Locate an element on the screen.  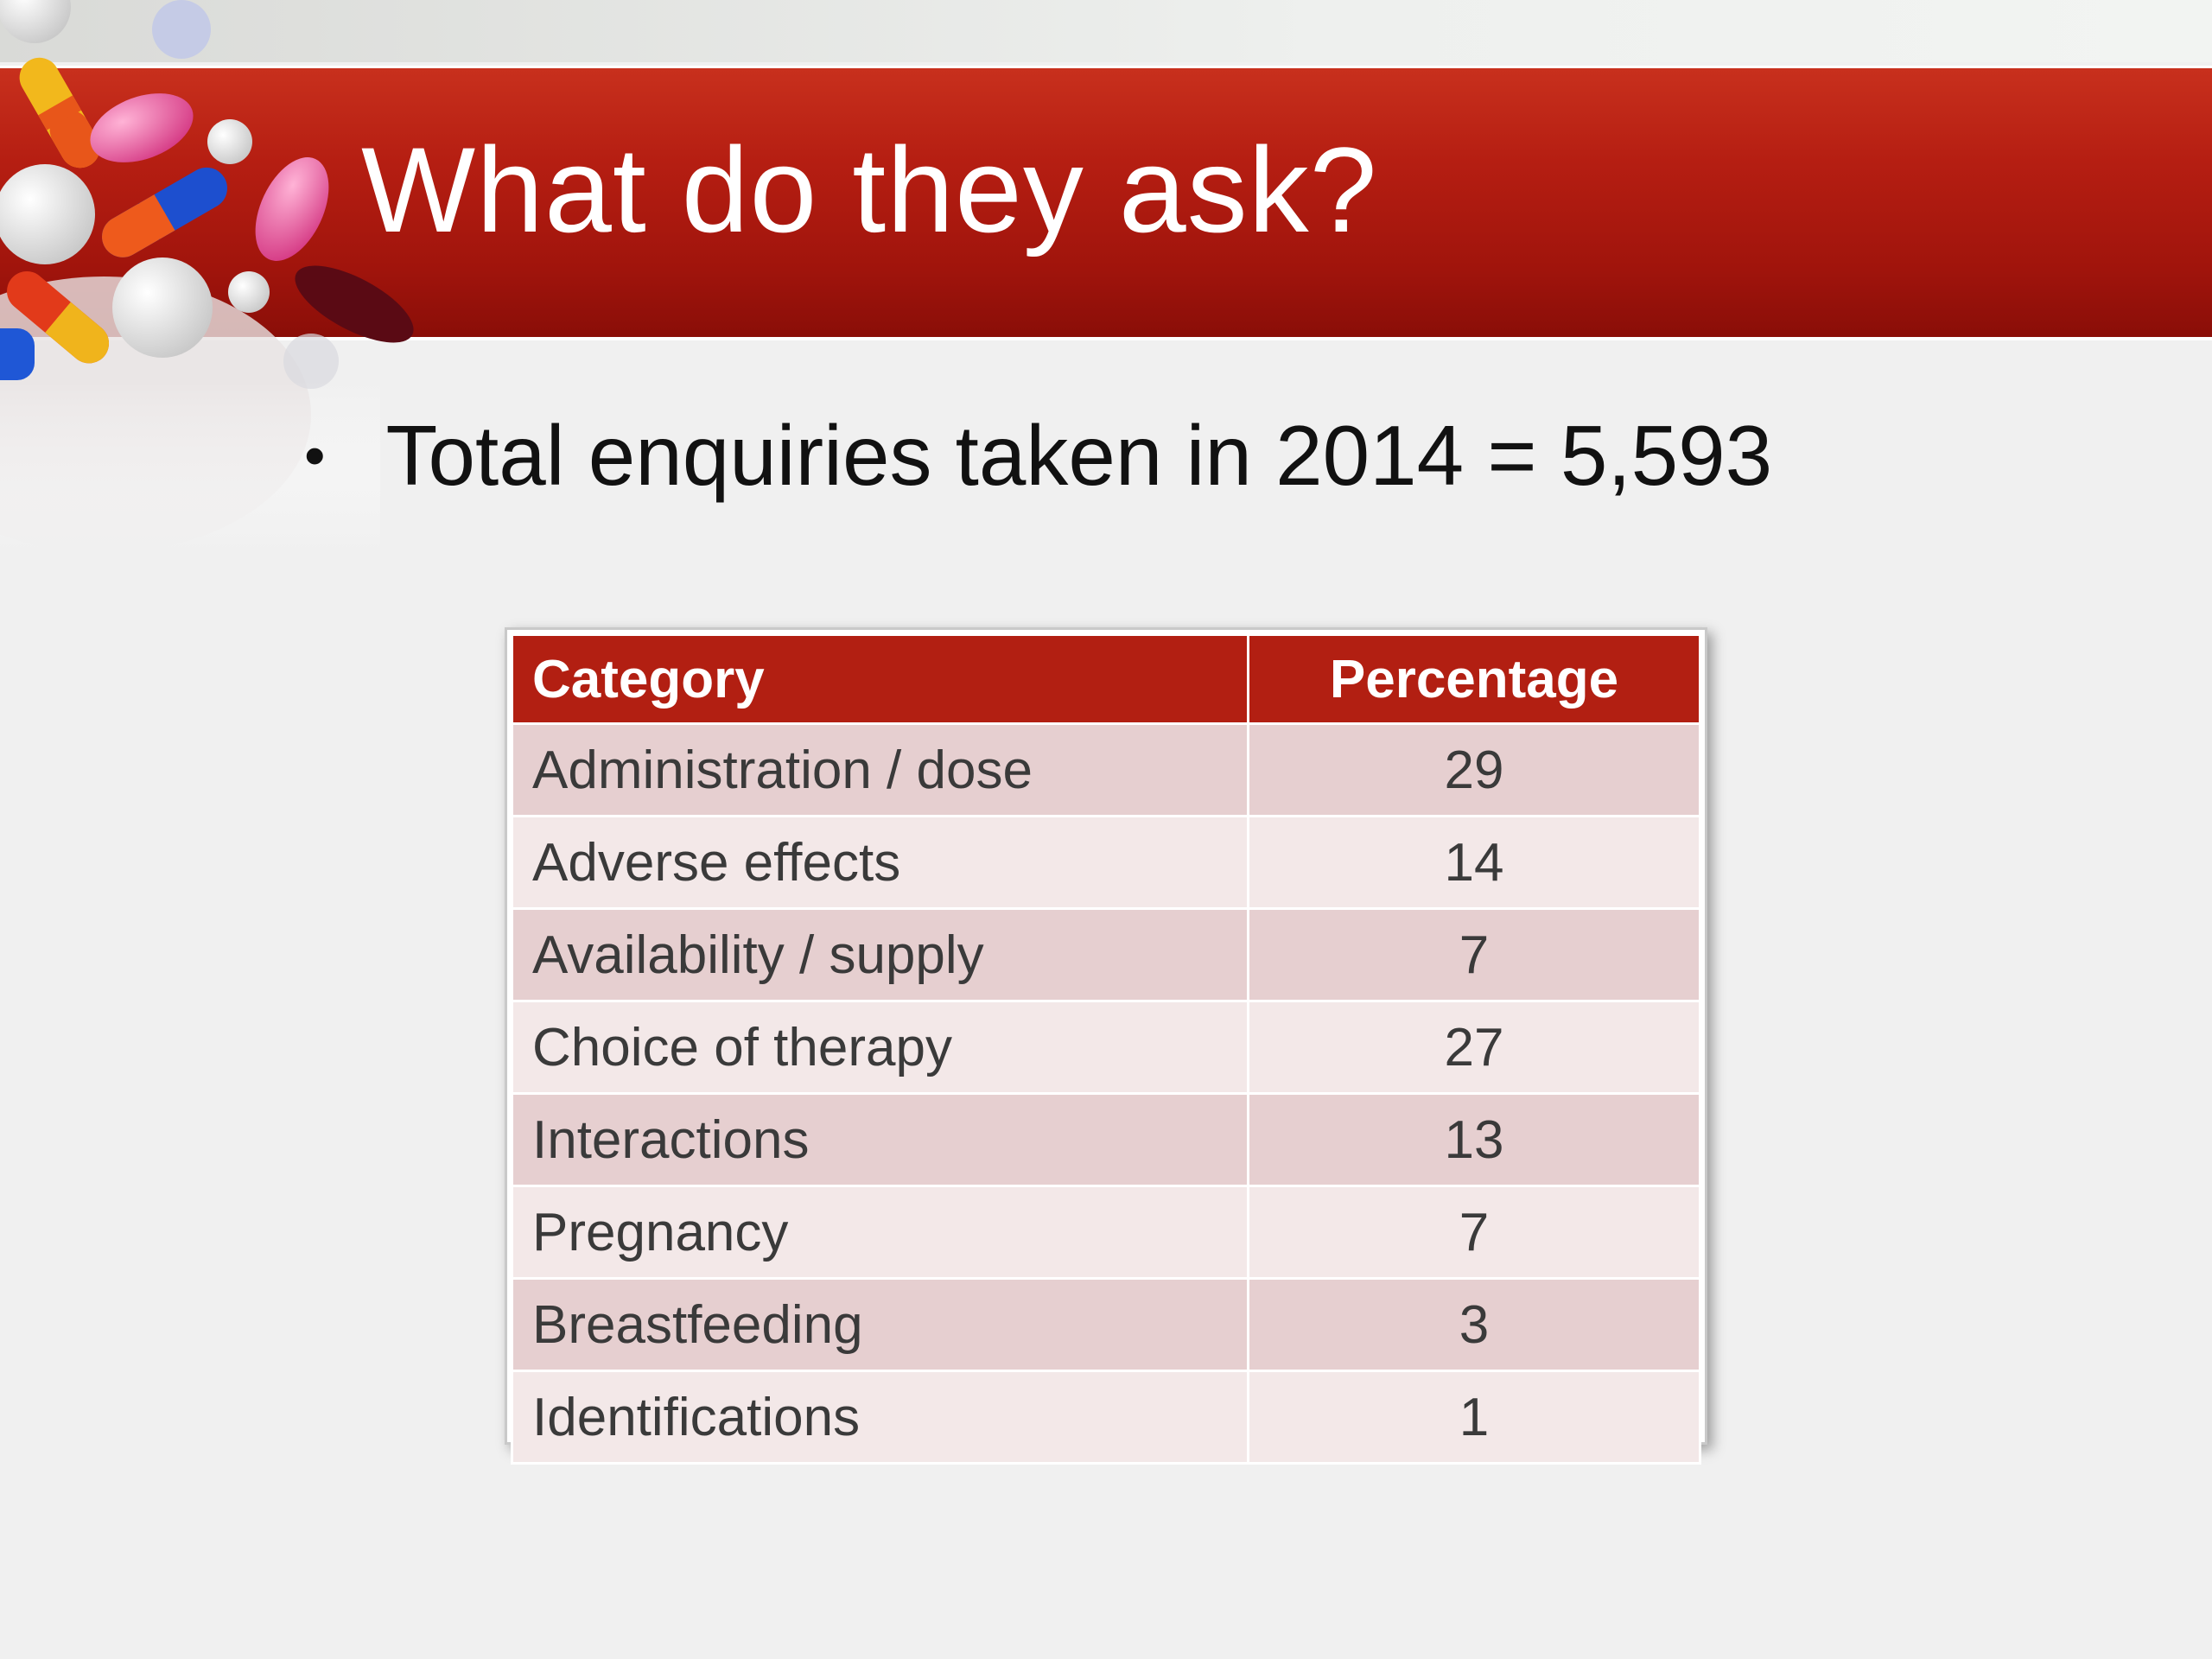
table-row: Pregnancy 7 is located at coordinates (1106, 1232).